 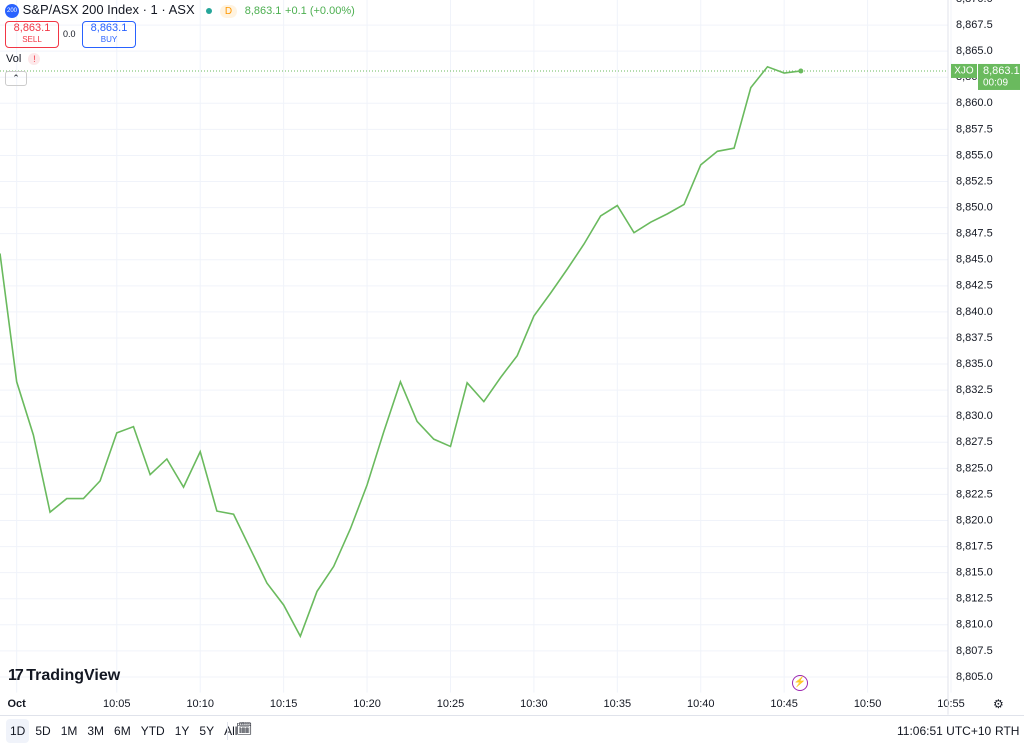 I want to click on symbol-tag-text: XJO, so click(x=964, y=71).